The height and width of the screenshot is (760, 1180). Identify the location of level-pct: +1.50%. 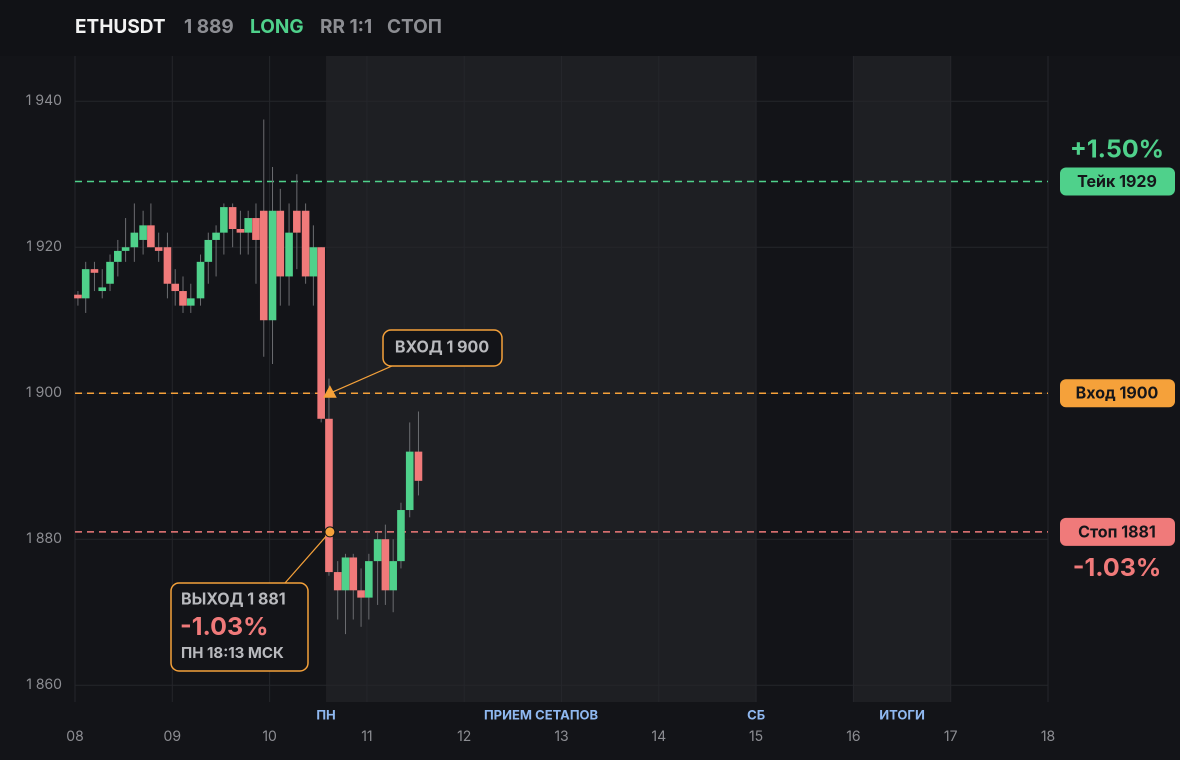
(1117, 149).